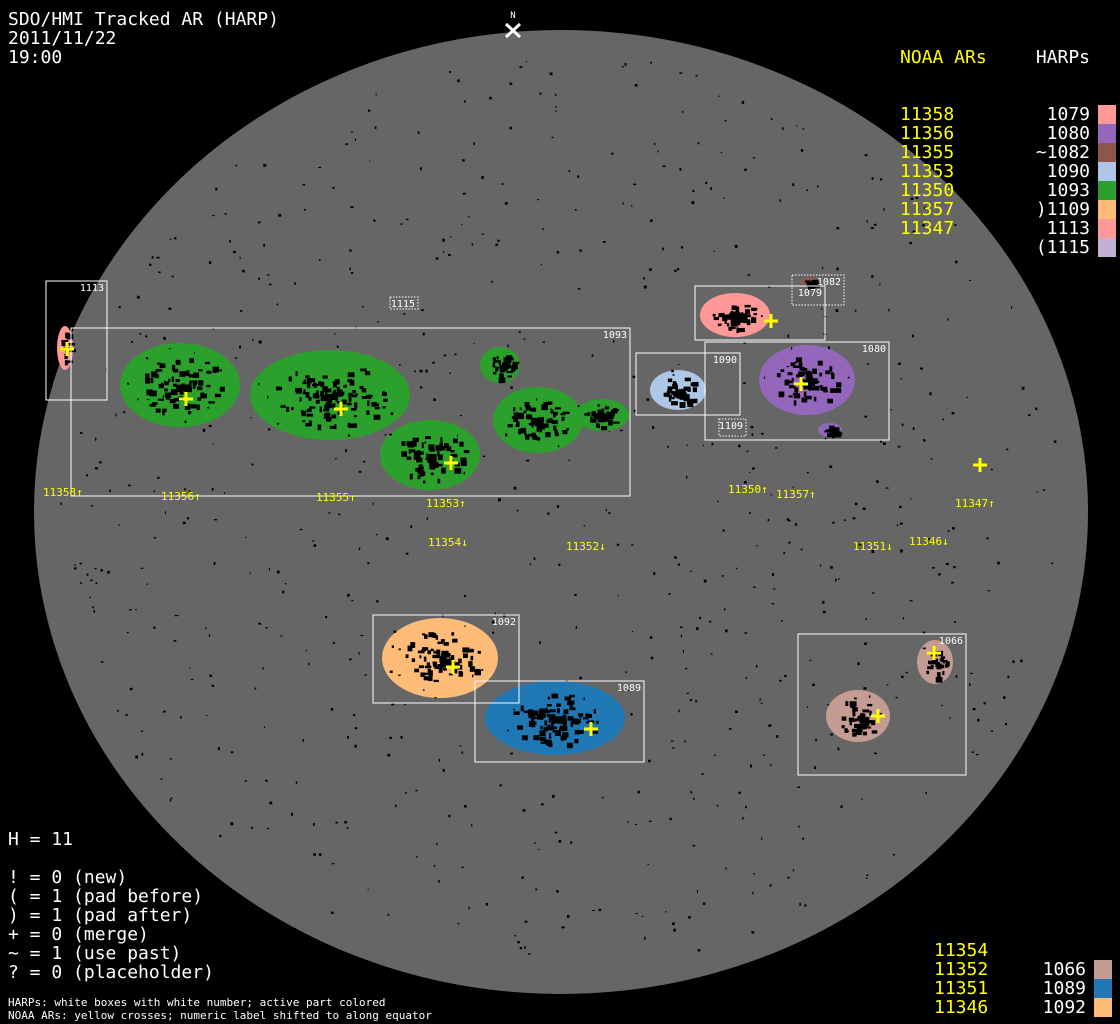  I want to click on header: SDO/HMI Tracked AR (HARP) 2011/11/22 19:00, so click(143, 38).